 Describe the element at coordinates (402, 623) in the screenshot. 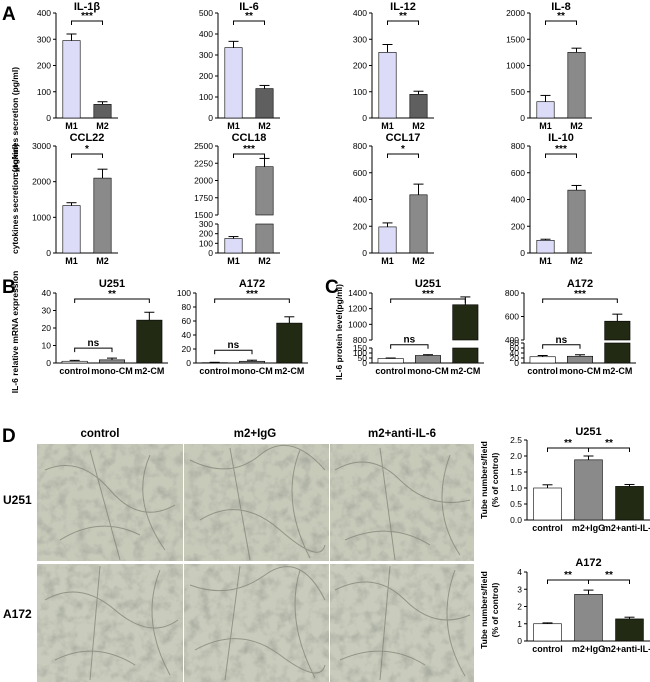

I see `micrograph-a172-m2-anti-il6` at that location.